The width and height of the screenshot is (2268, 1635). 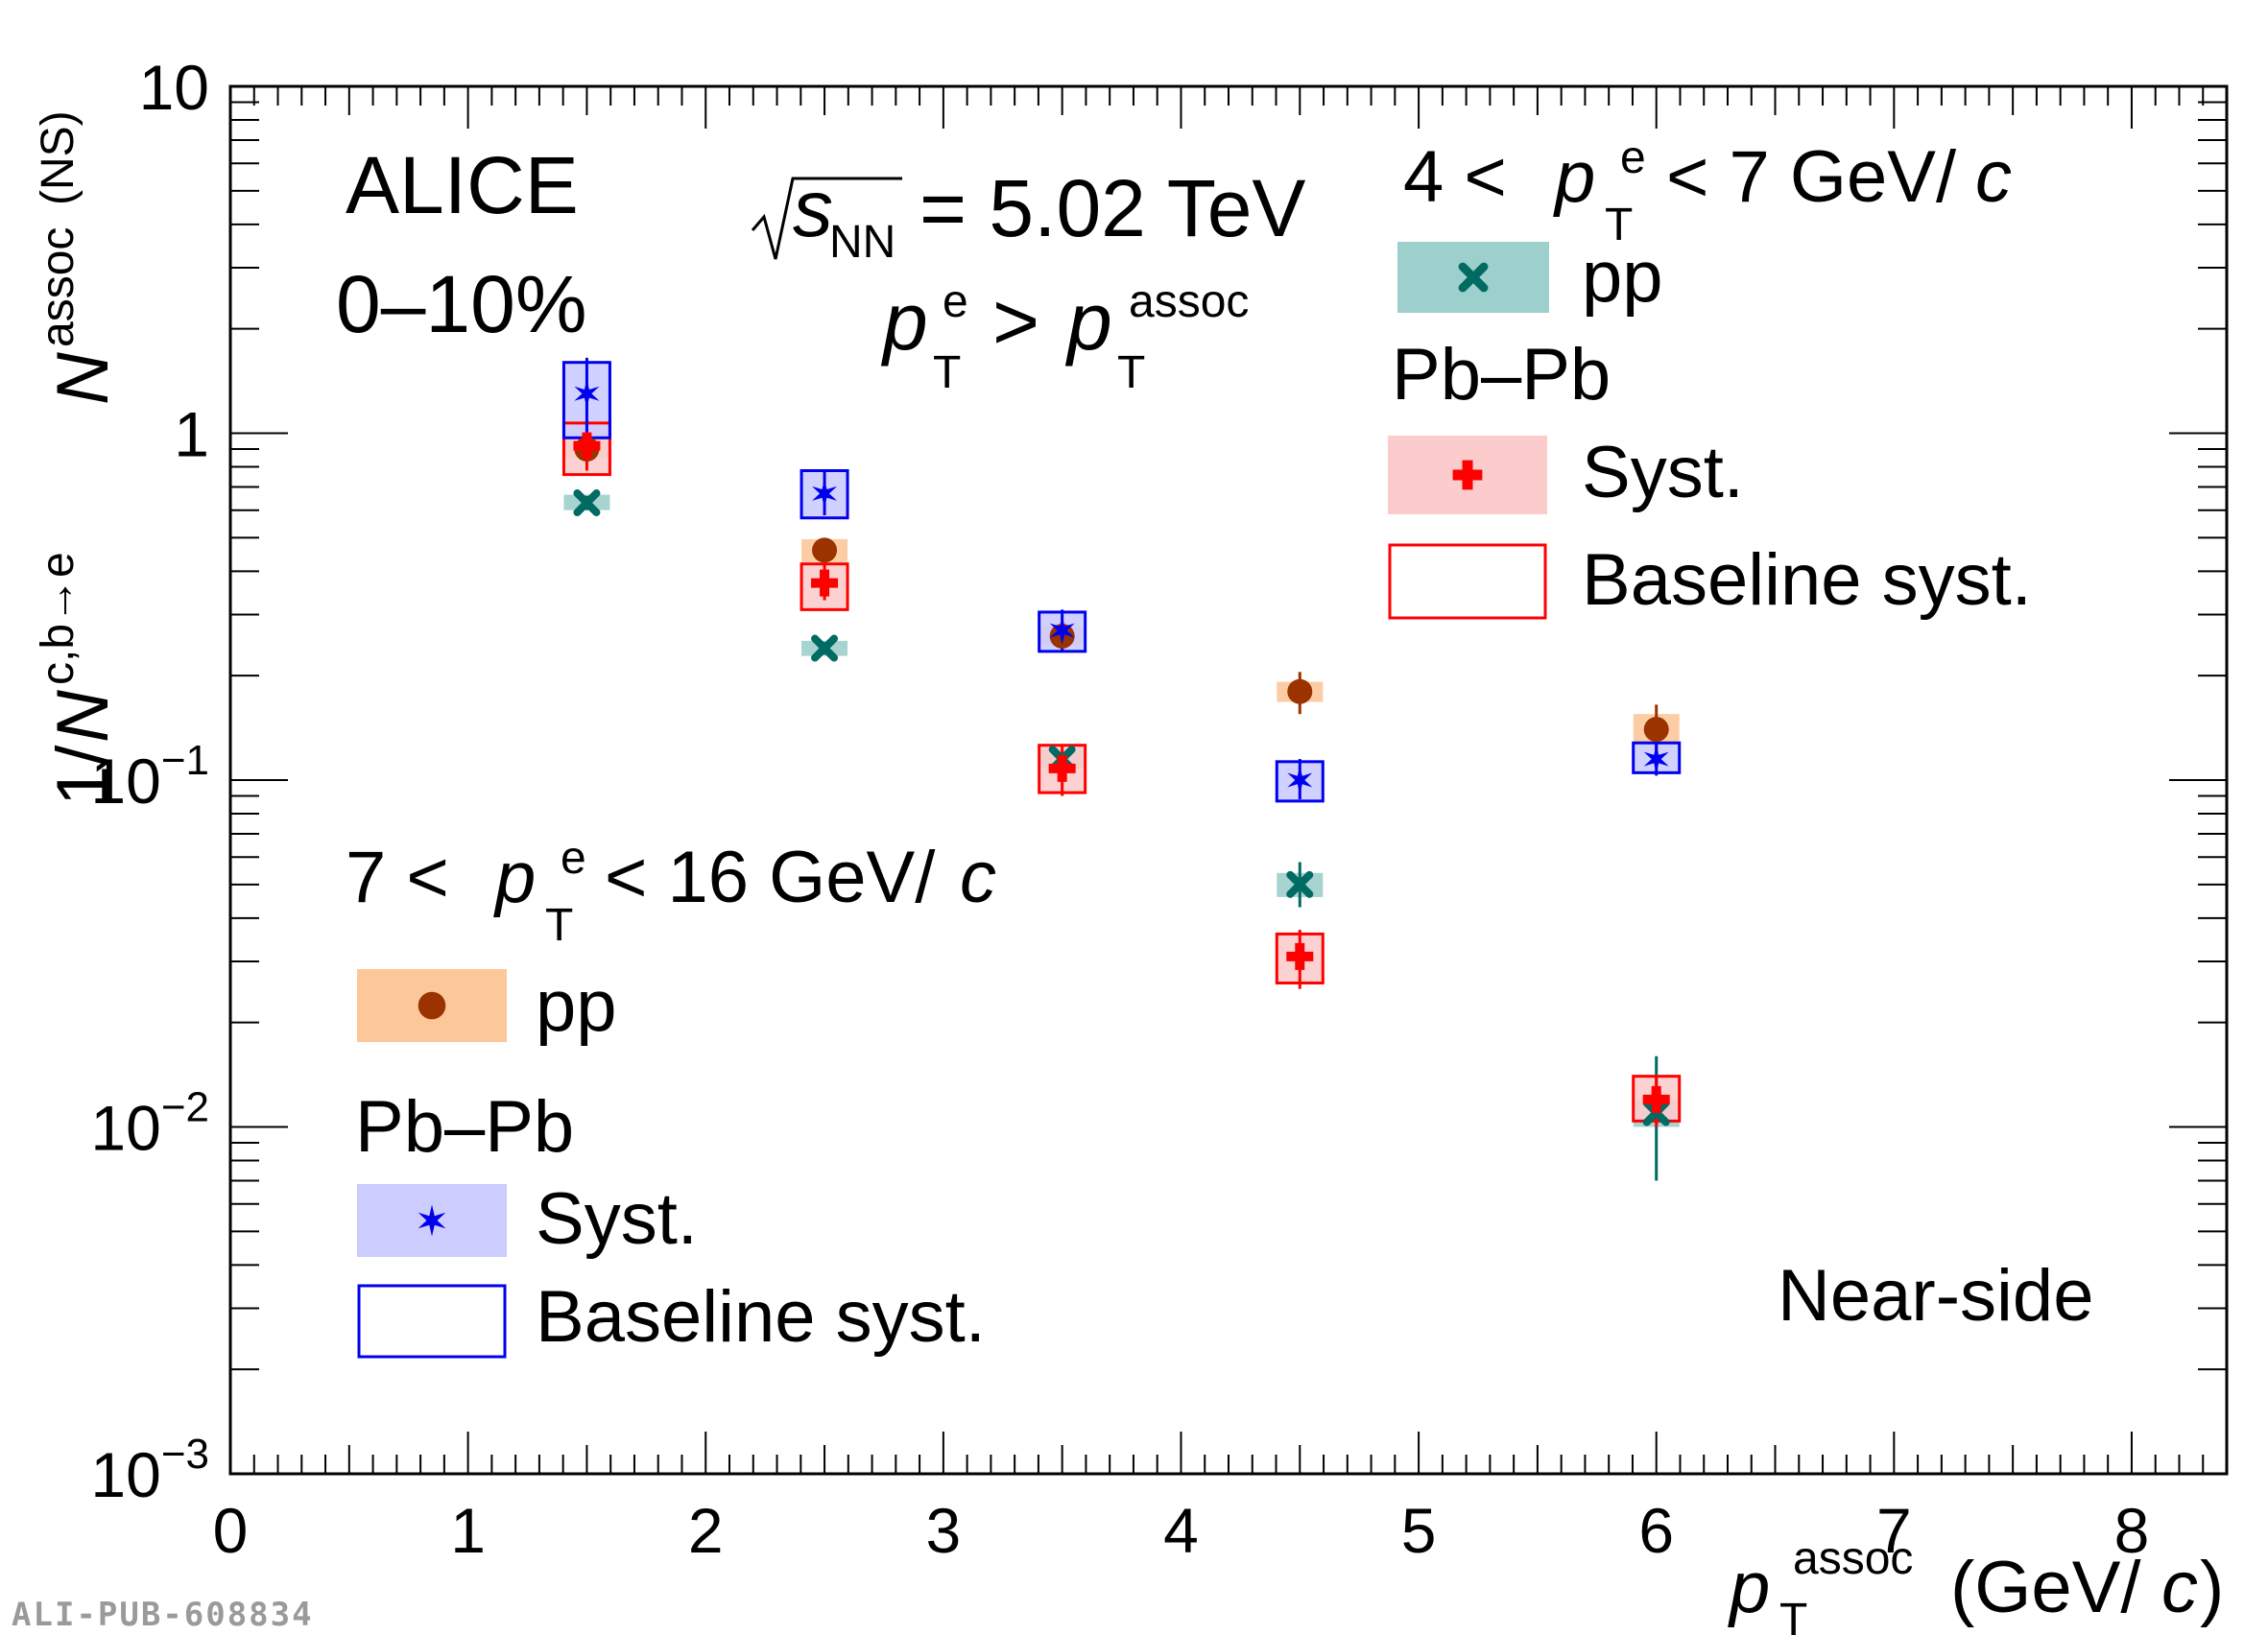 I want to click on selection-a-sub: T, so click(x=947, y=373).